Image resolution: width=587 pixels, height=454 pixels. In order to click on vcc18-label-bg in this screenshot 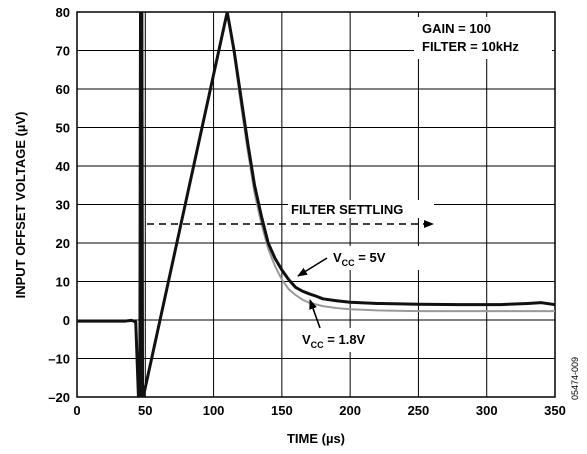, I will do `click(354, 340)`.